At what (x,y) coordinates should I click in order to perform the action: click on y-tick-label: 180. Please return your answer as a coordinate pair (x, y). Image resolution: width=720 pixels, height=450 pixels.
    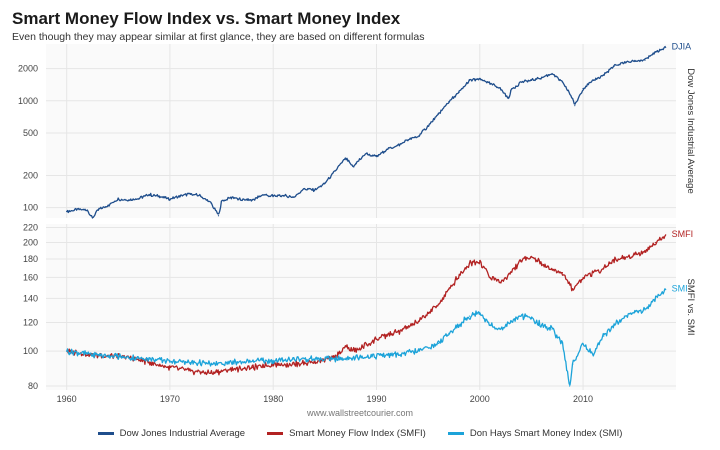
    Looking at the image, I should click on (30, 259).